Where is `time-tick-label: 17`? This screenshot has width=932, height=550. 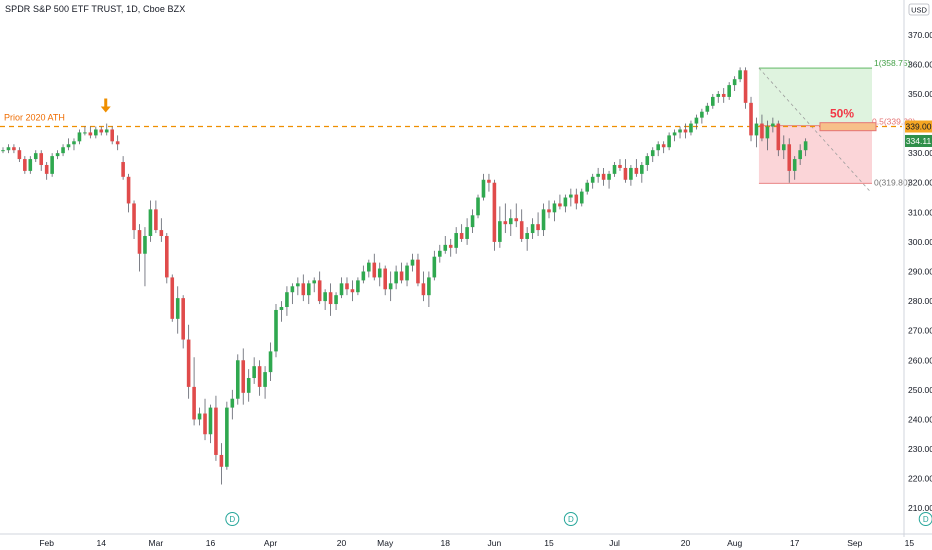 time-tick-label: 17 is located at coordinates (795, 543).